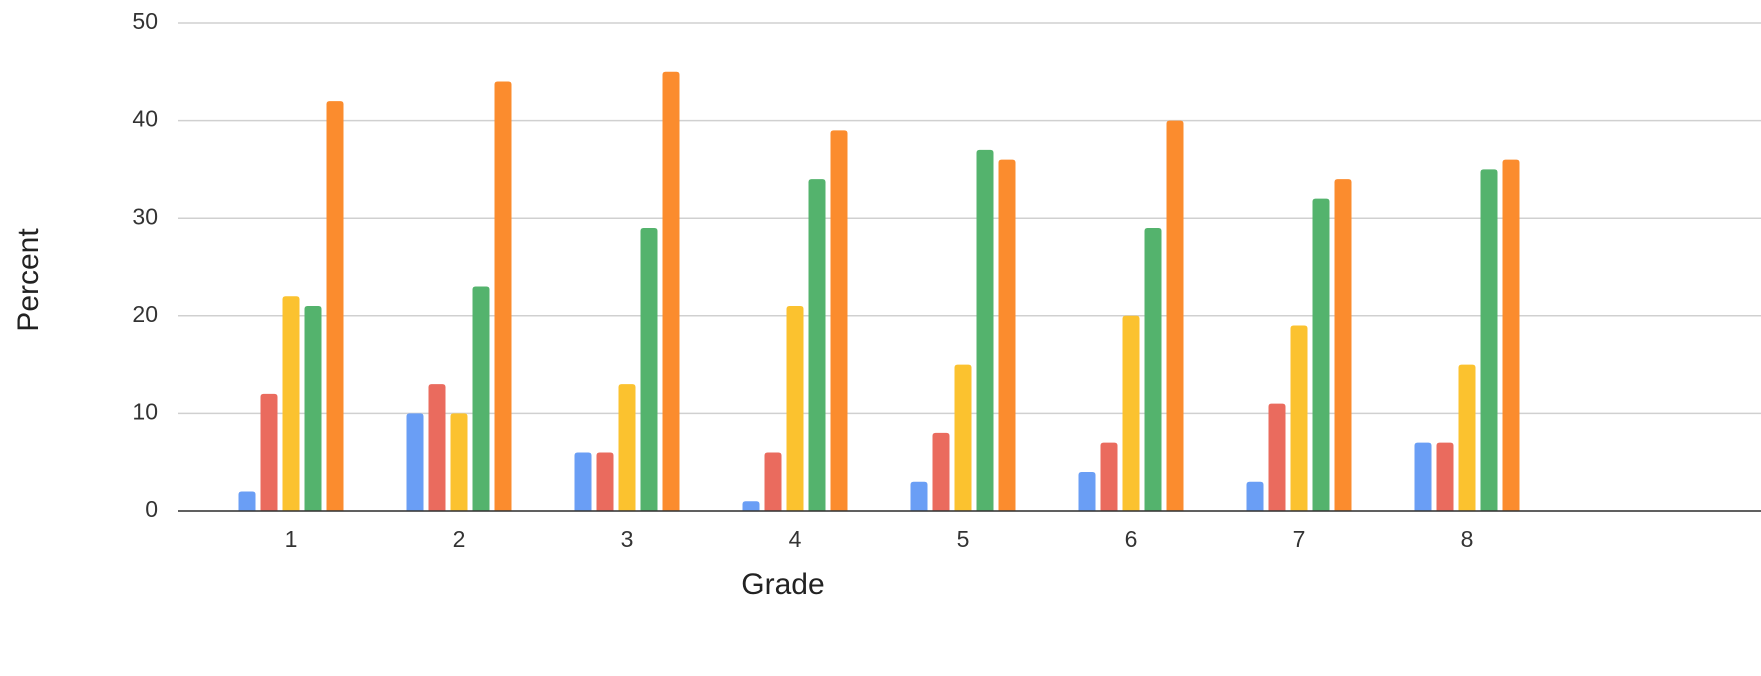  Describe the element at coordinates (1131, 539) in the screenshot. I see `x-tick-label: 6` at that location.